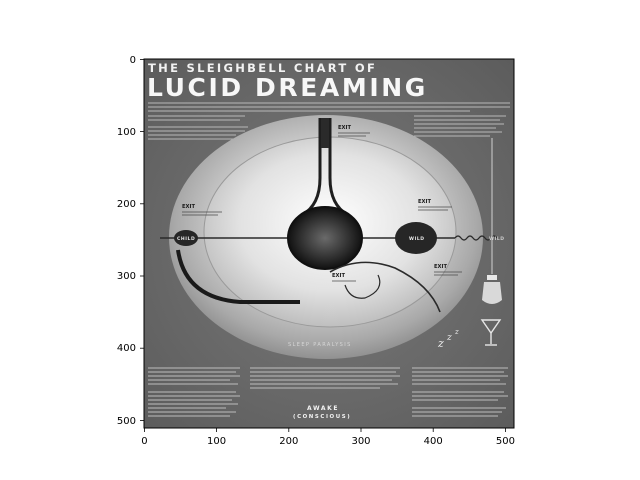 This screenshot has width=640, height=480. What do you see at coordinates (328, 392) in the screenshot?
I see `bottom-text-blocks` at bounding box center [328, 392].